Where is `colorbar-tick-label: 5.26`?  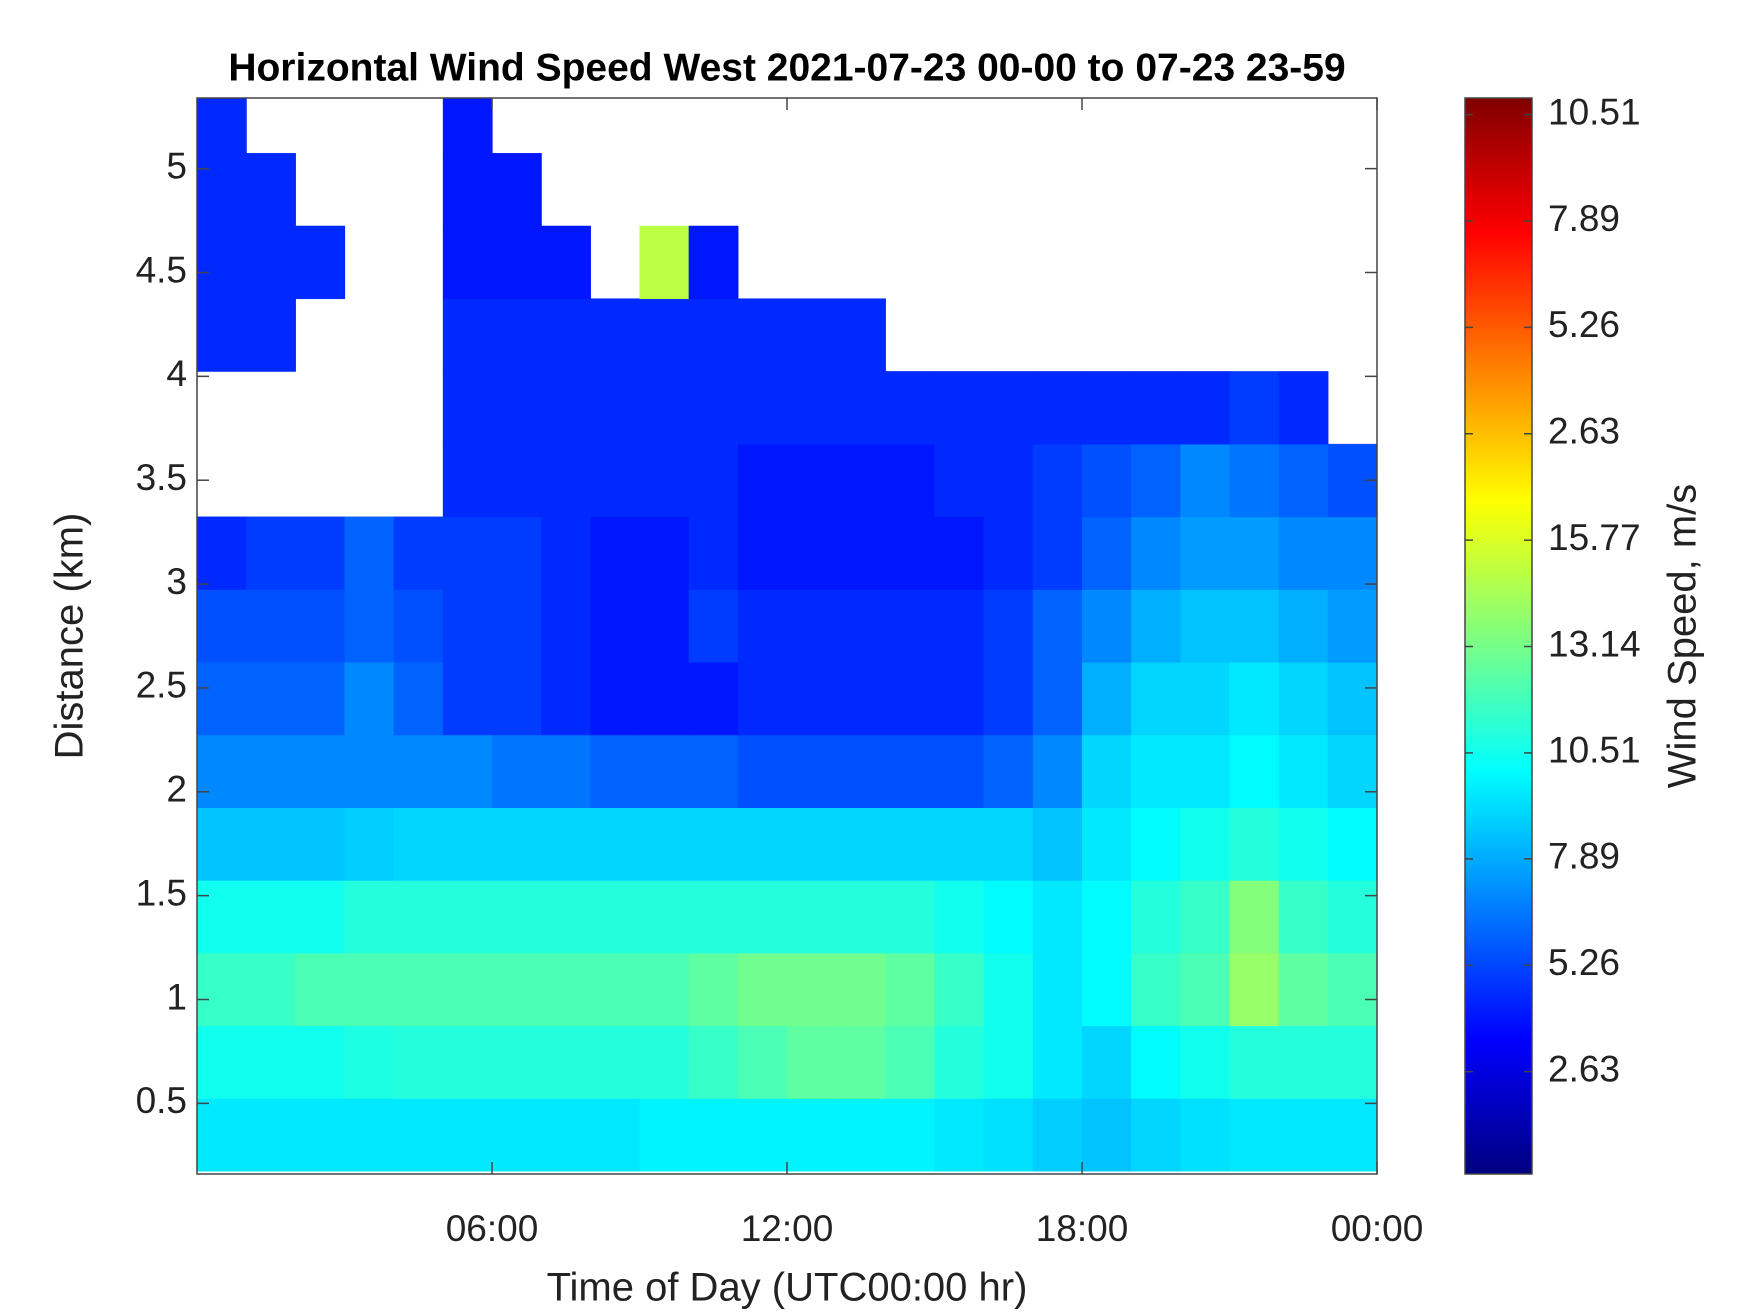
colorbar-tick-label: 5.26 is located at coordinates (1584, 324).